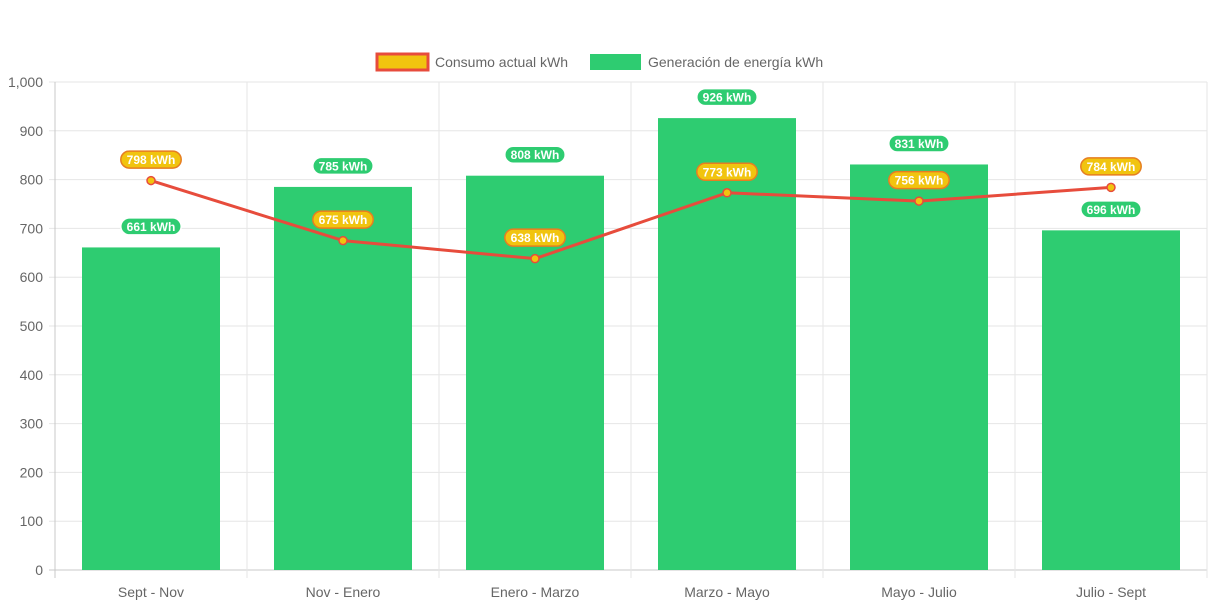  I want to click on bar-data-label: 926 kWh, so click(727, 97).